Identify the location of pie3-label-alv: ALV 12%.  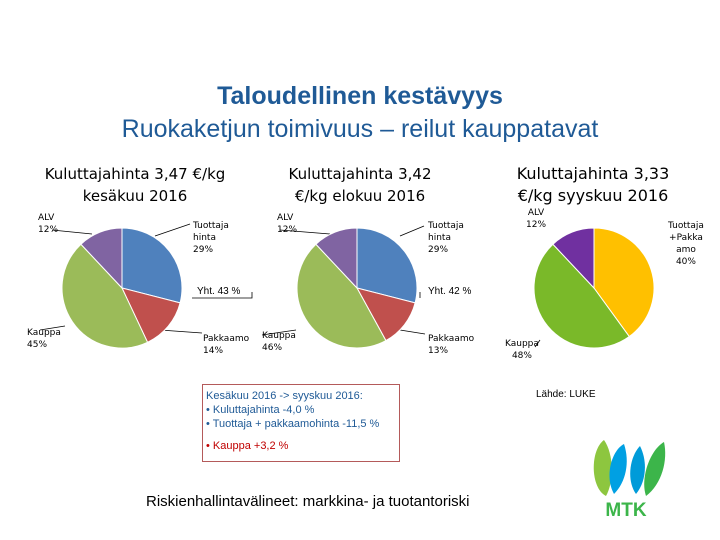
(536, 219).